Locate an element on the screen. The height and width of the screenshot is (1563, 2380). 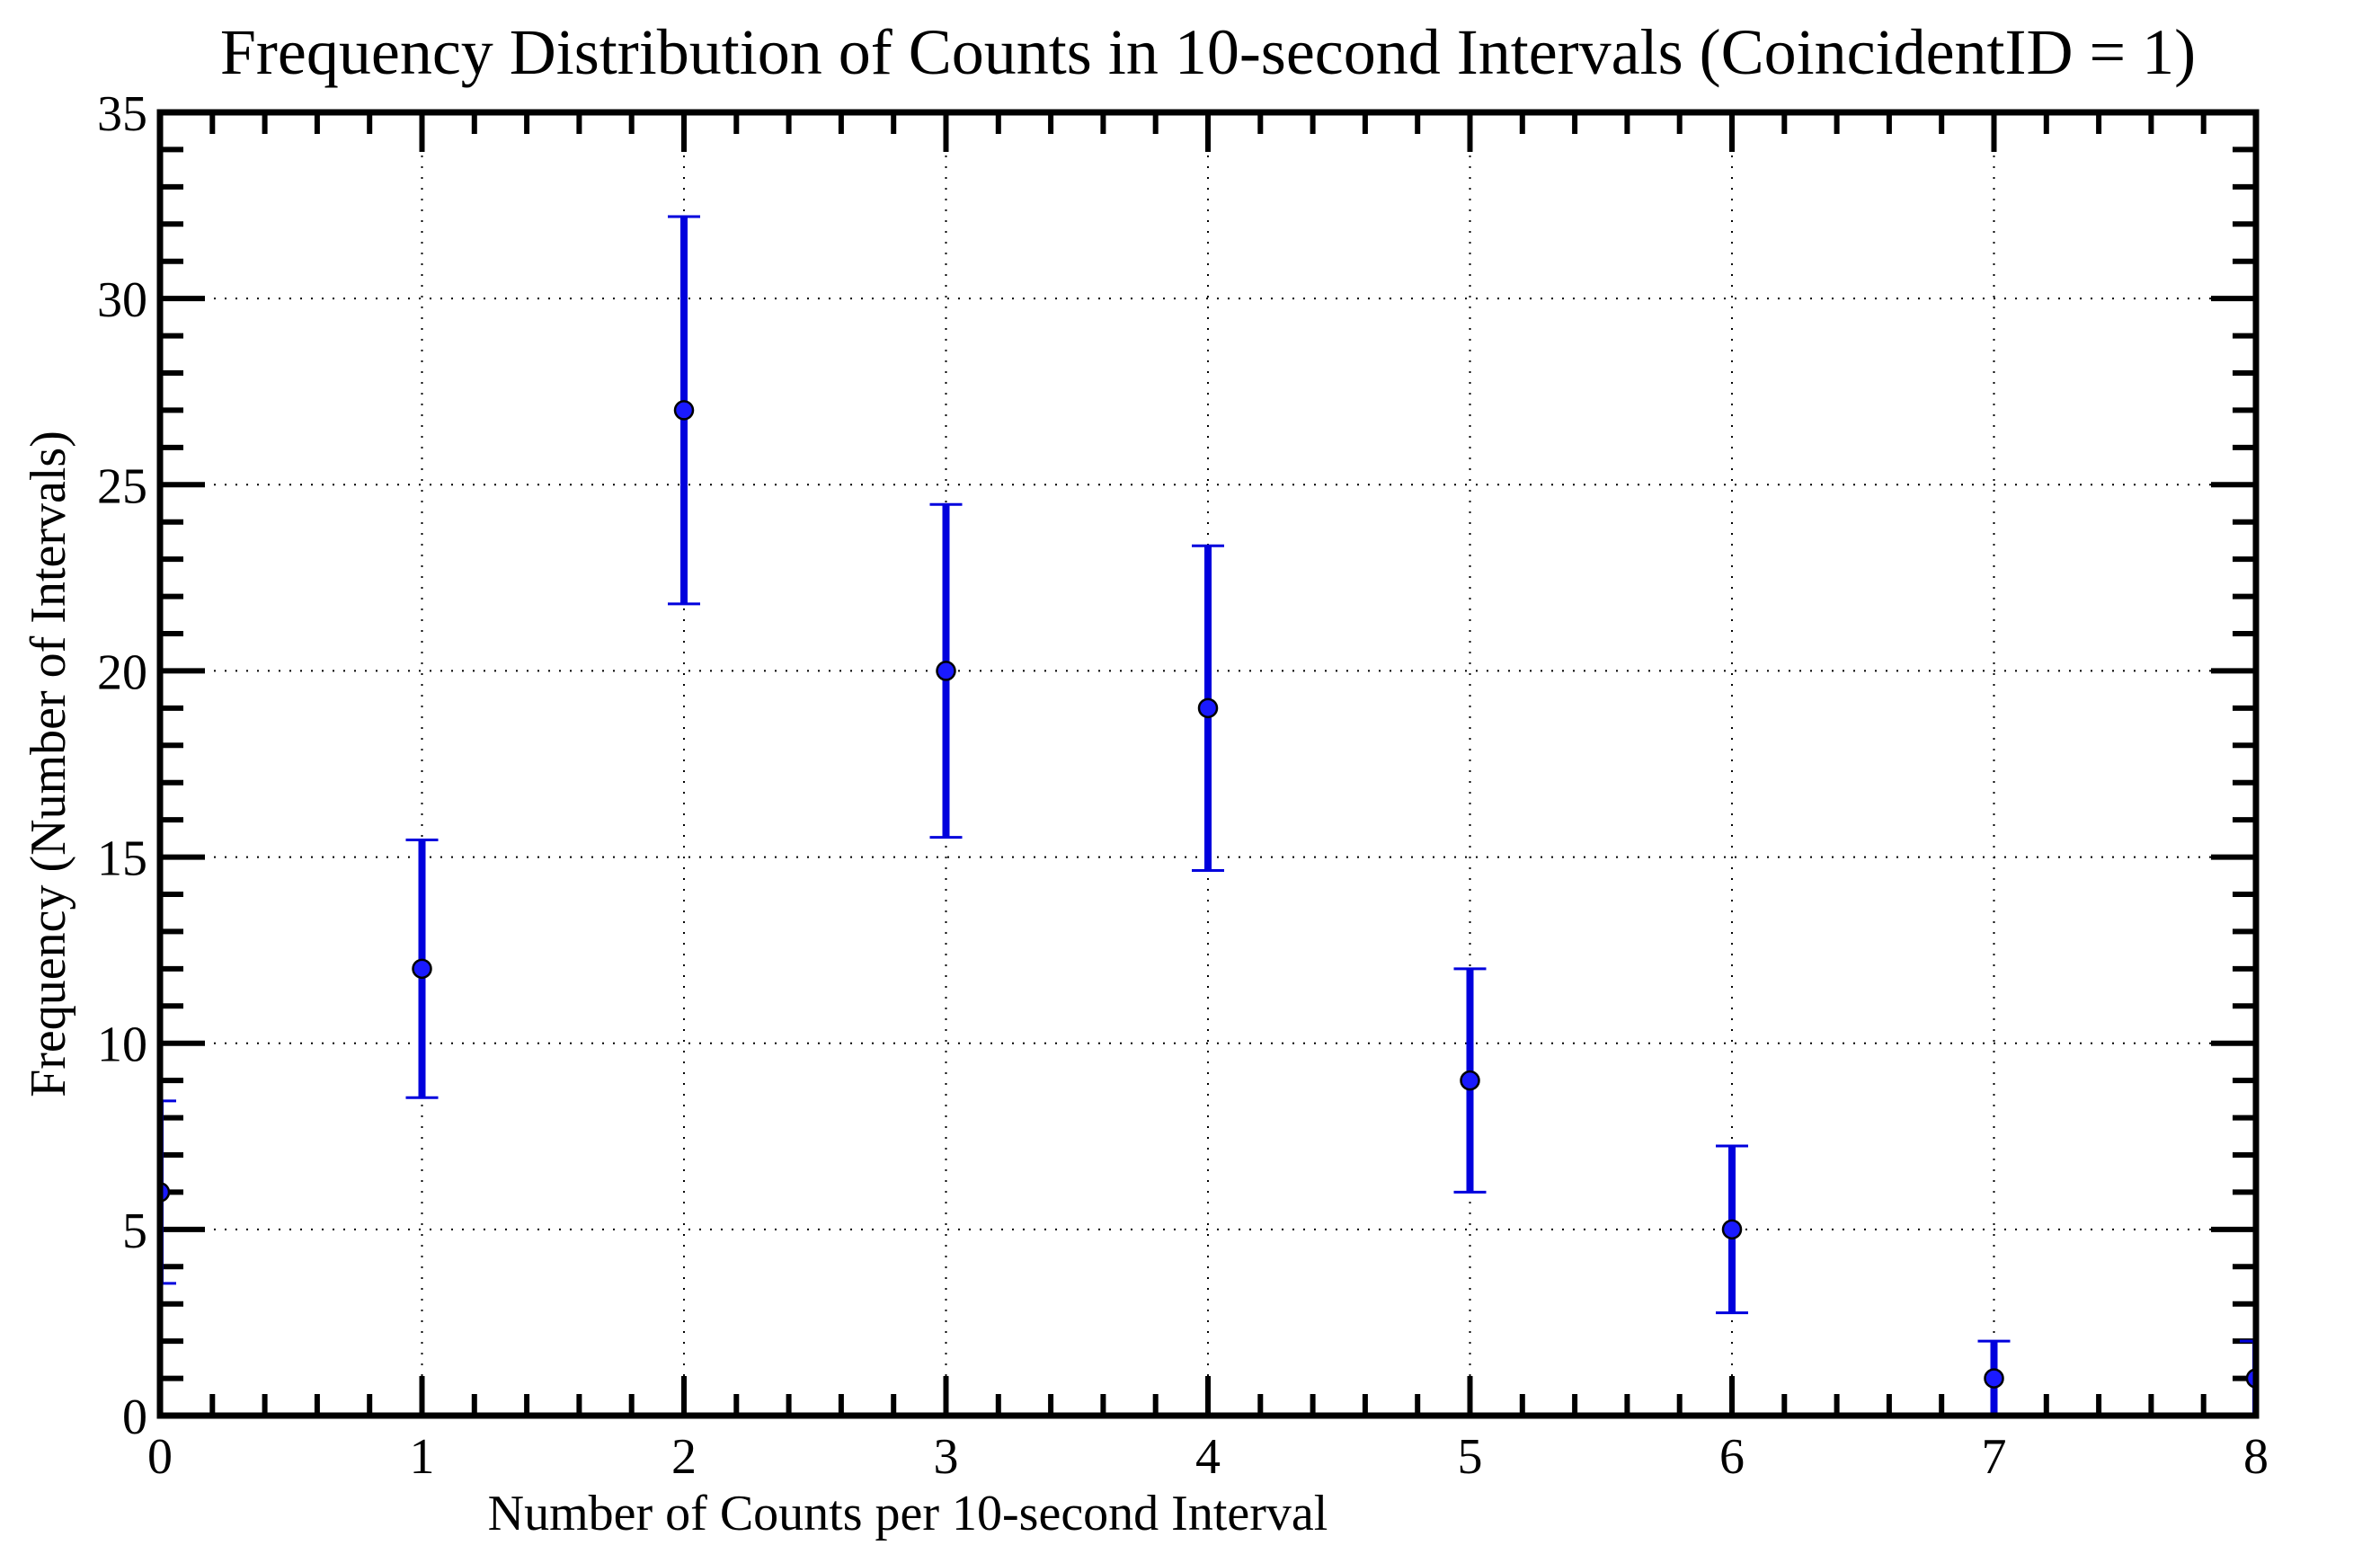
y-tick-label: 30 is located at coordinates (122, 300).